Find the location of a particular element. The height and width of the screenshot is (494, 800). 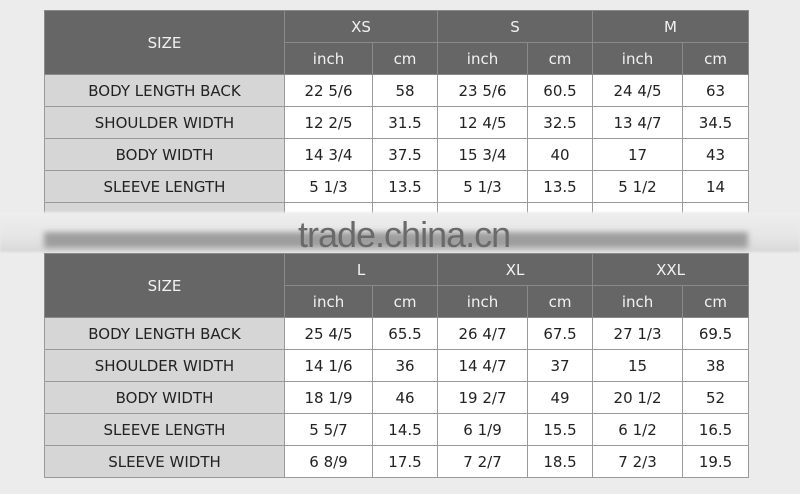

measurement-value: 15 3/4 is located at coordinates (482, 154).